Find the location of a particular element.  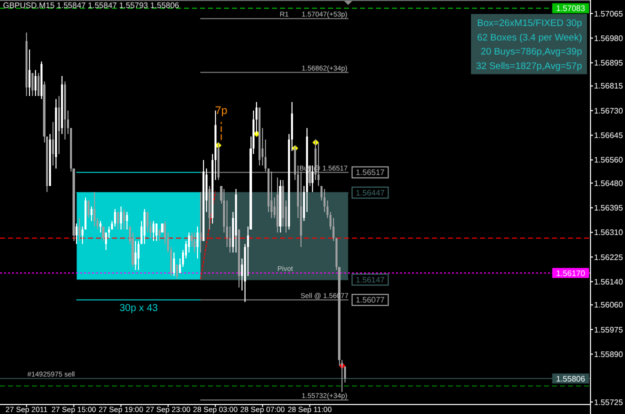

annotation: 20 Buys=786p,Avg=39p is located at coordinates (531, 52).